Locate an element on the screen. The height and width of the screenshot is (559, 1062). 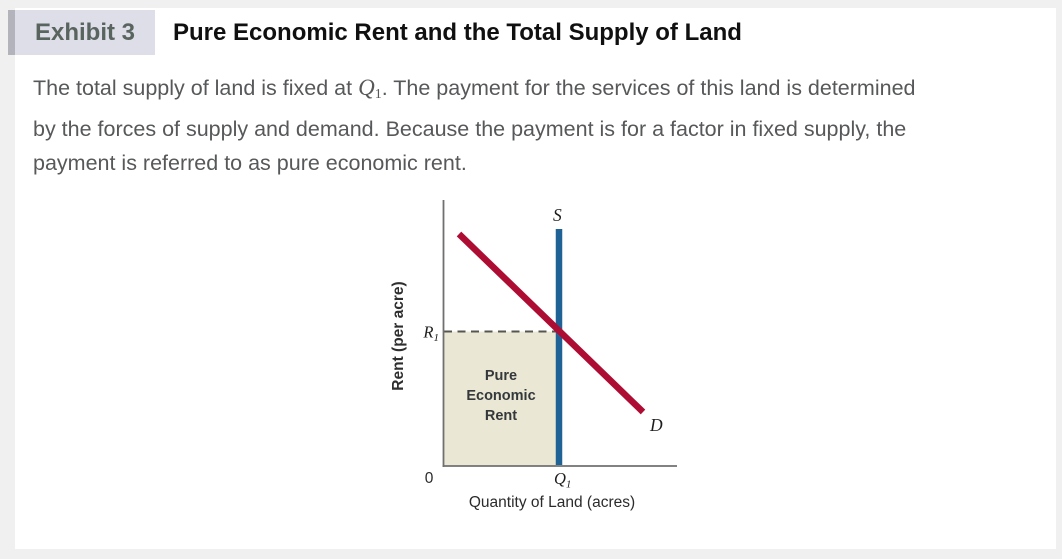
pure-economic-rent-region is located at coordinates (501, 399).